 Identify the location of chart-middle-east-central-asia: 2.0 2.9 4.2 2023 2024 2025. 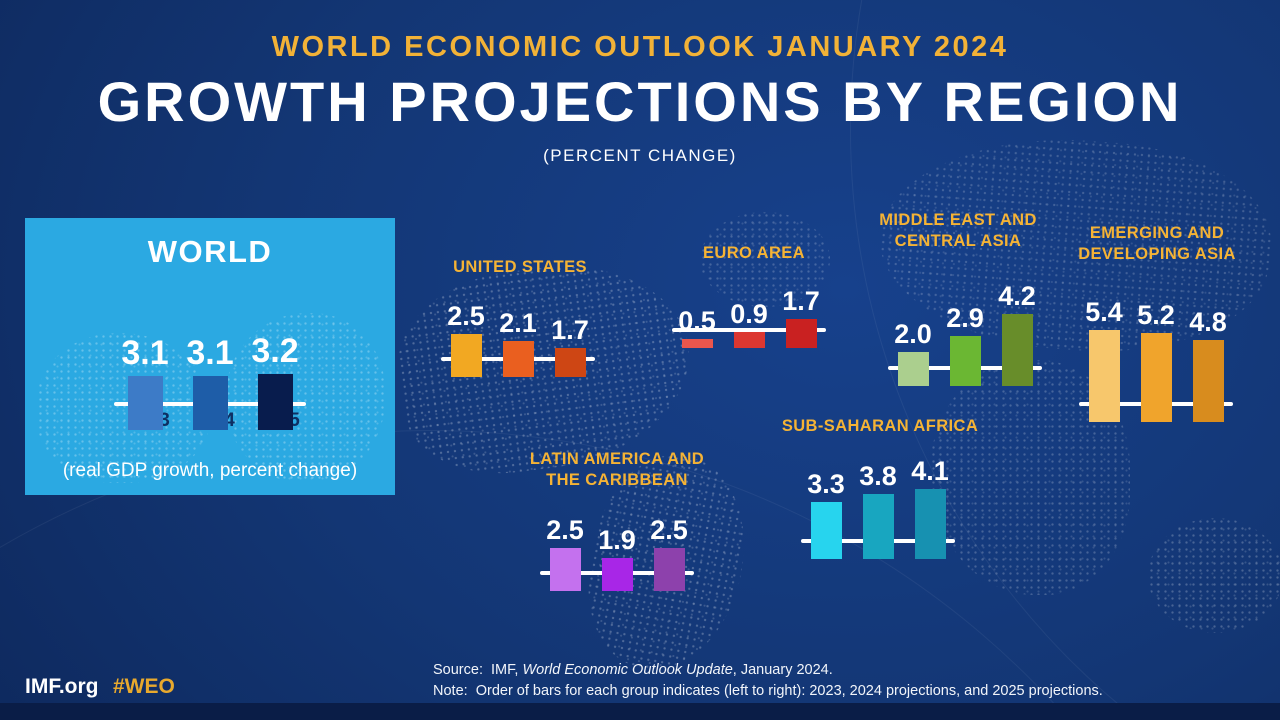
(965, 336).